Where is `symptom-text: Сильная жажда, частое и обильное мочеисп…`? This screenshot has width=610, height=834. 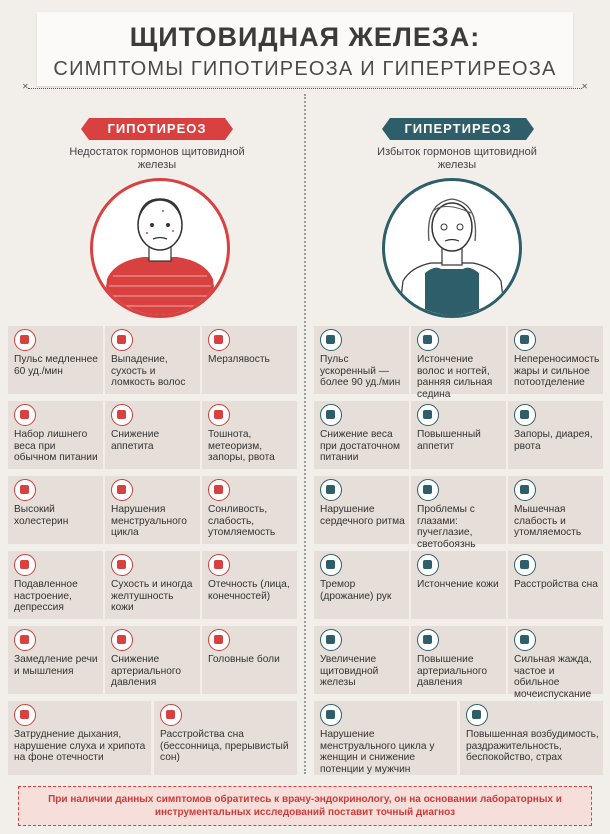 symptom-text: Сильная жажда, частое и обильное мочеисп… is located at coordinates (553, 677).